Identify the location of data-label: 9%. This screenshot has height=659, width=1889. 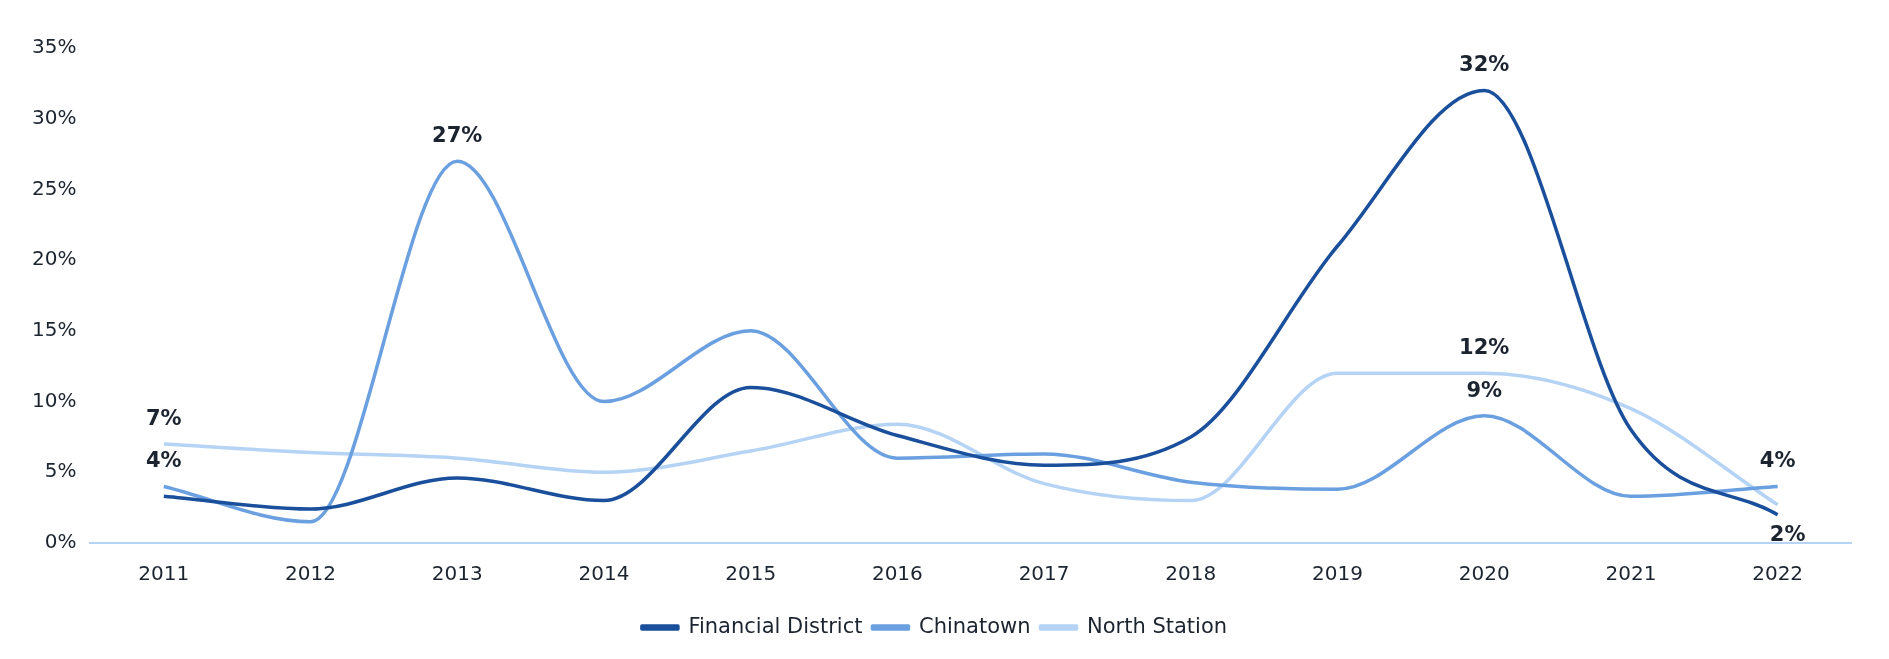
(1484, 389).